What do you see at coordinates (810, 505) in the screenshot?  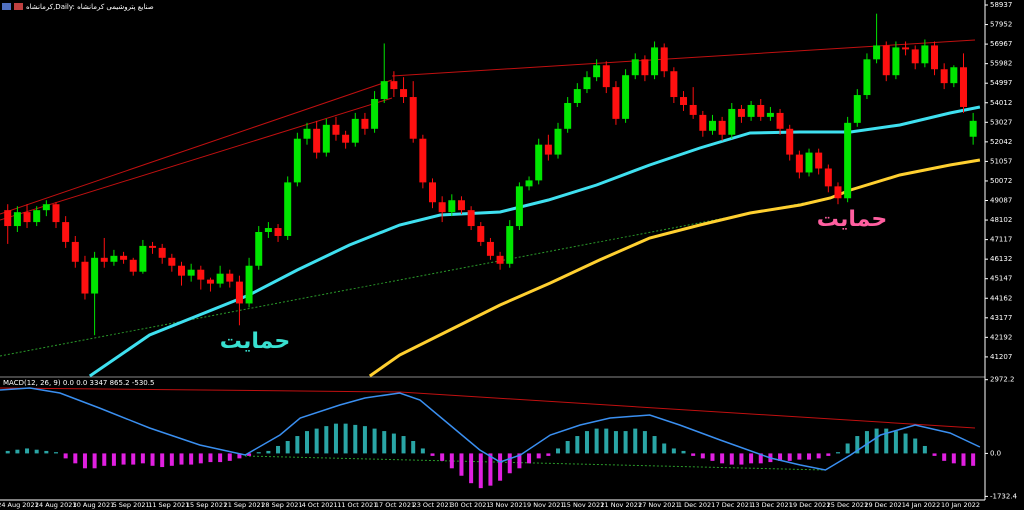 I see `x-tick-label: 19 Dec 2021` at bounding box center [810, 505].